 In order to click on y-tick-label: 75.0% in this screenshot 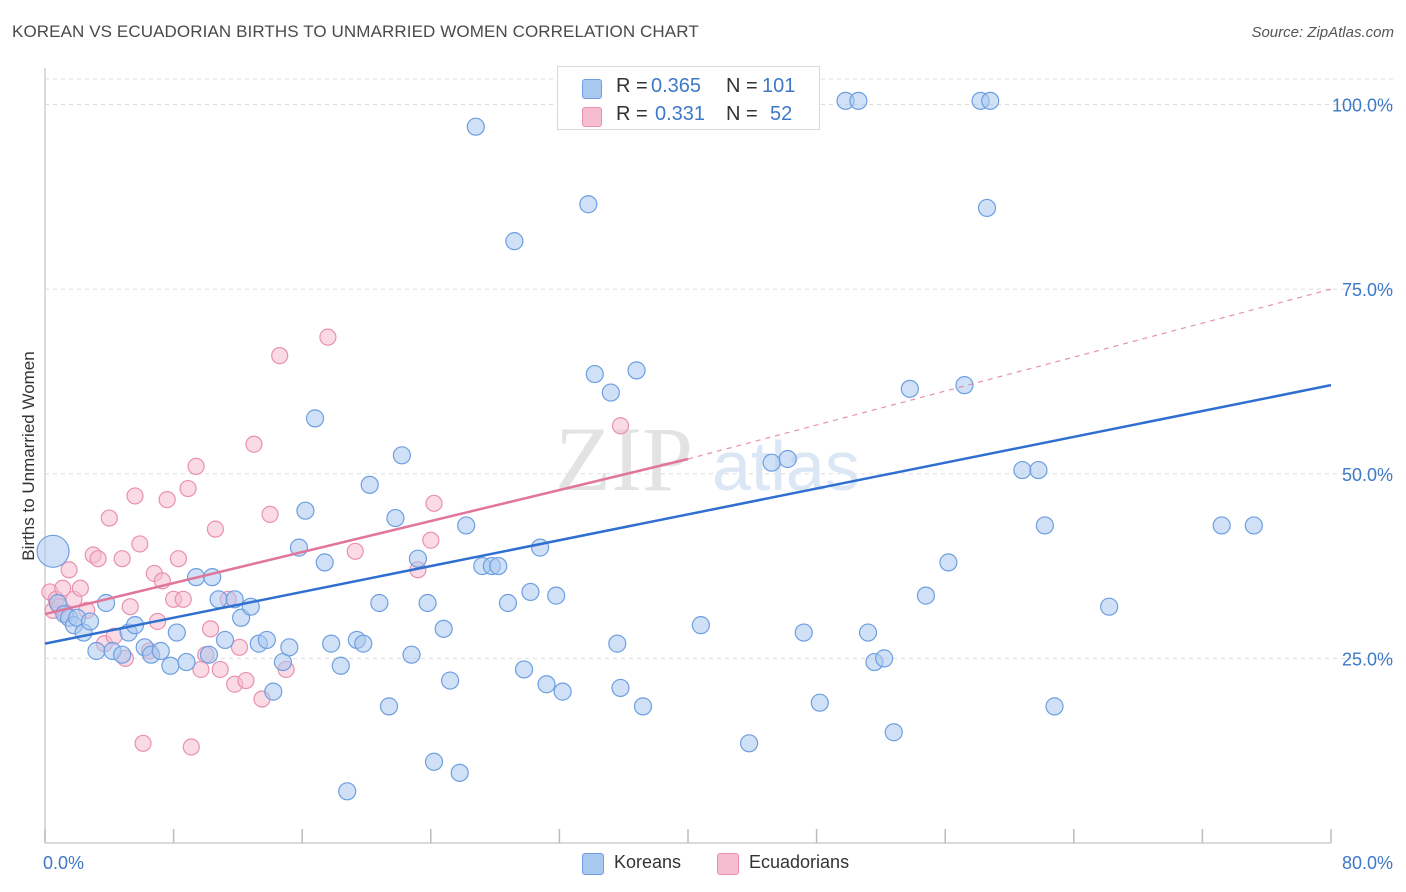, I will do `click(1367, 290)`.